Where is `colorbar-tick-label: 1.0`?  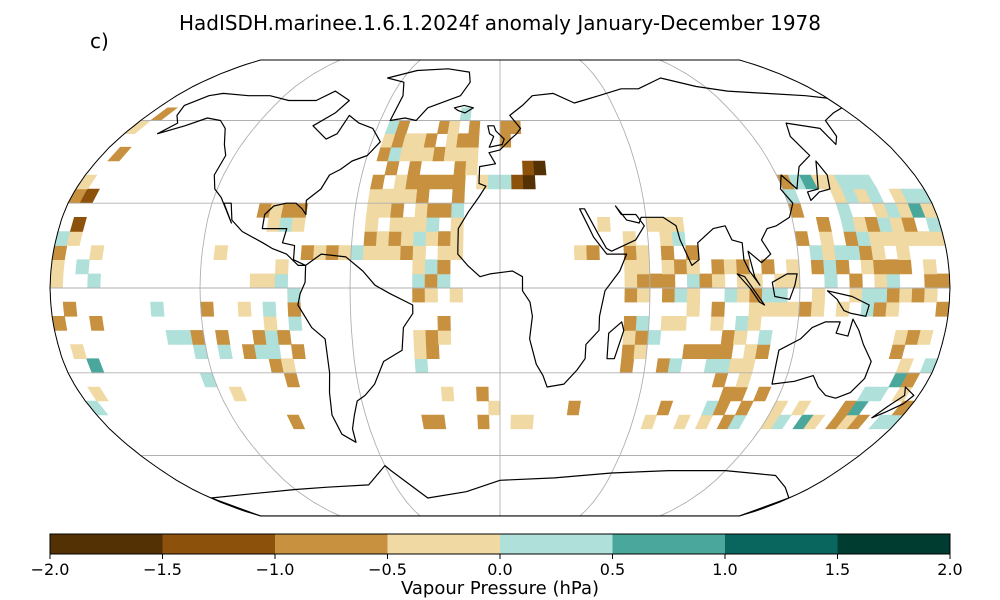
colorbar-tick-label: 1.0 is located at coordinates (724, 569).